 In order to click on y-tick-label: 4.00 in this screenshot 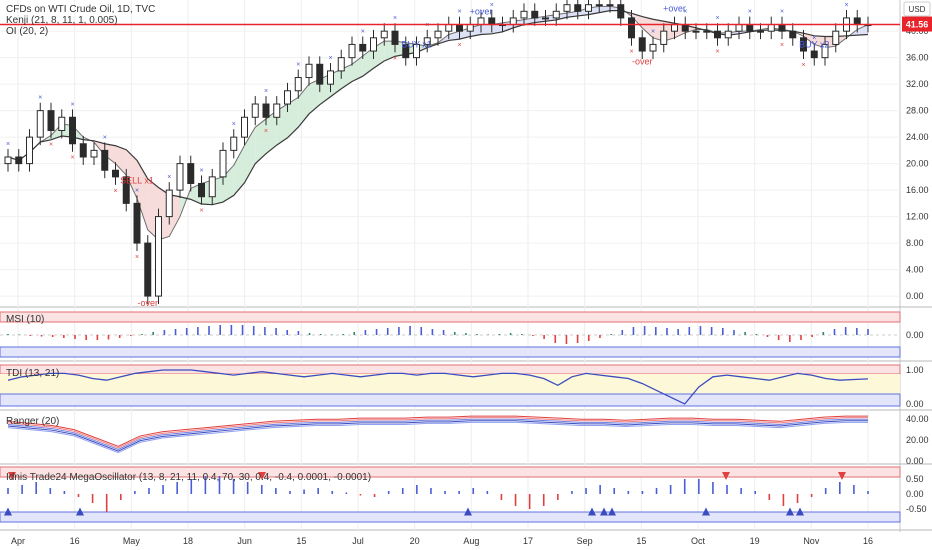, I will do `click(915, 270)`.